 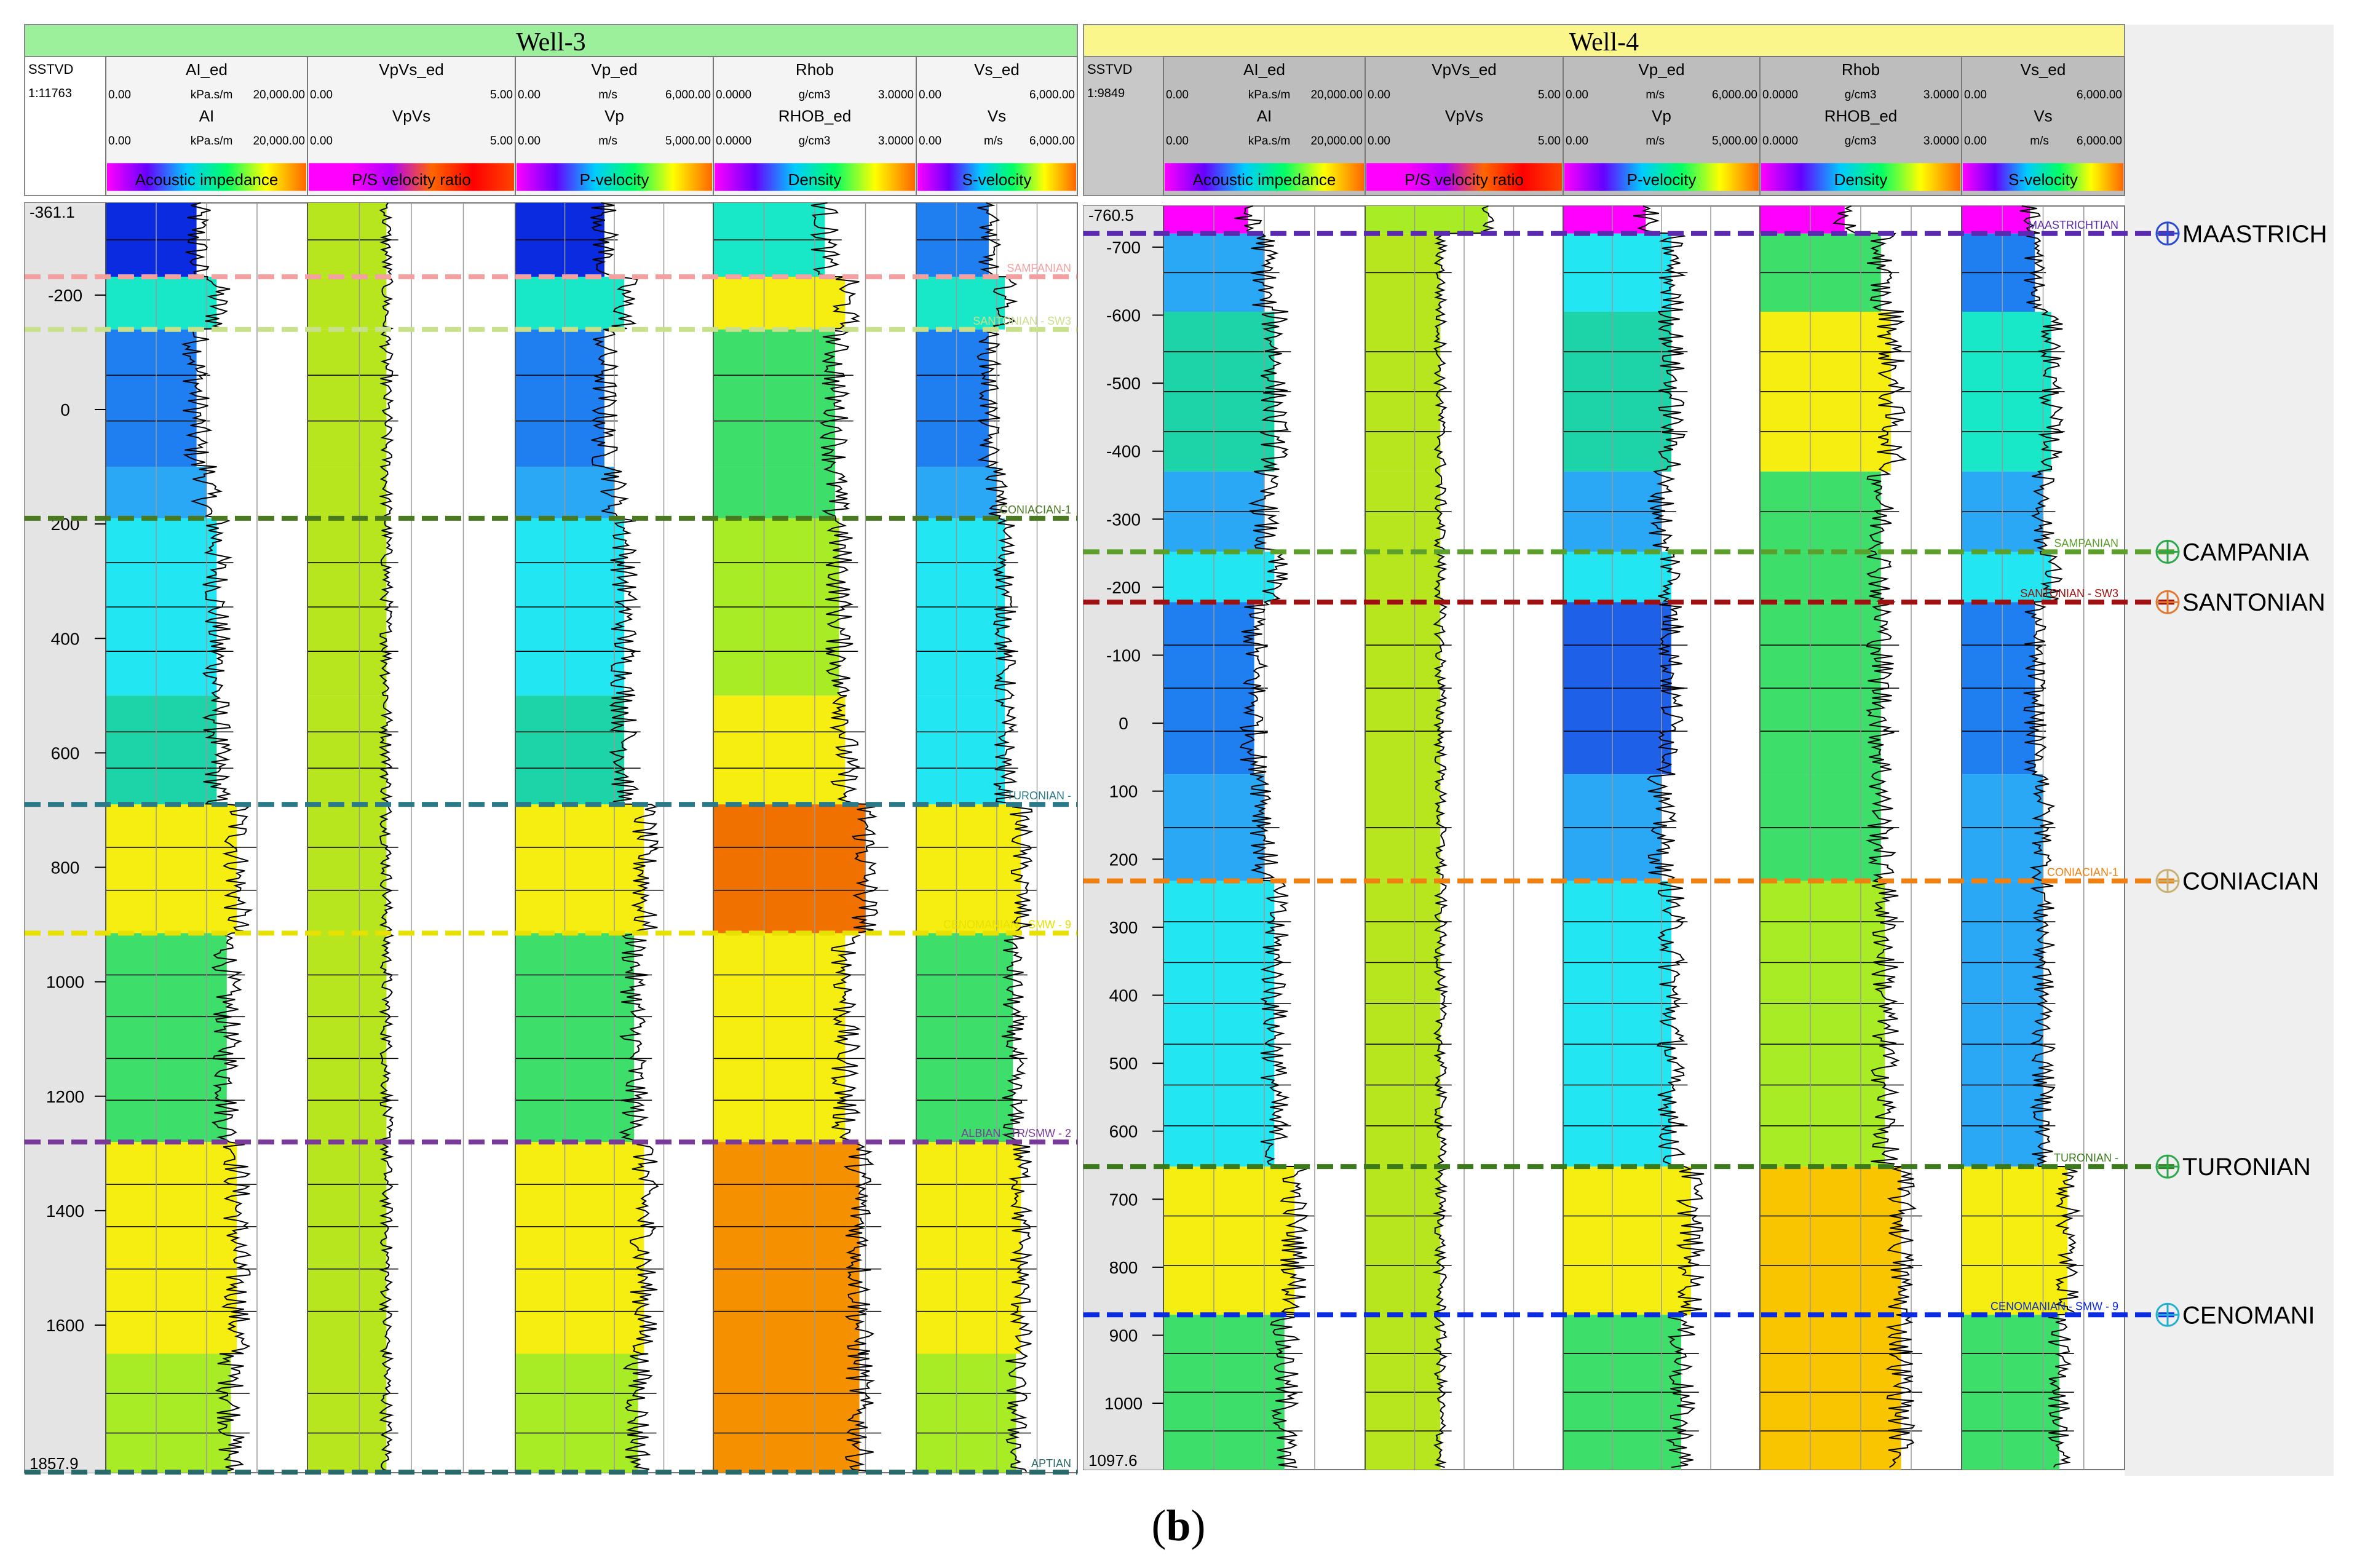 What do you see at coordinates (2073, 225) in the screenshot?
I see `formation-top-label: MAASTRICHTIAN` at bounding box center [2073, 225].